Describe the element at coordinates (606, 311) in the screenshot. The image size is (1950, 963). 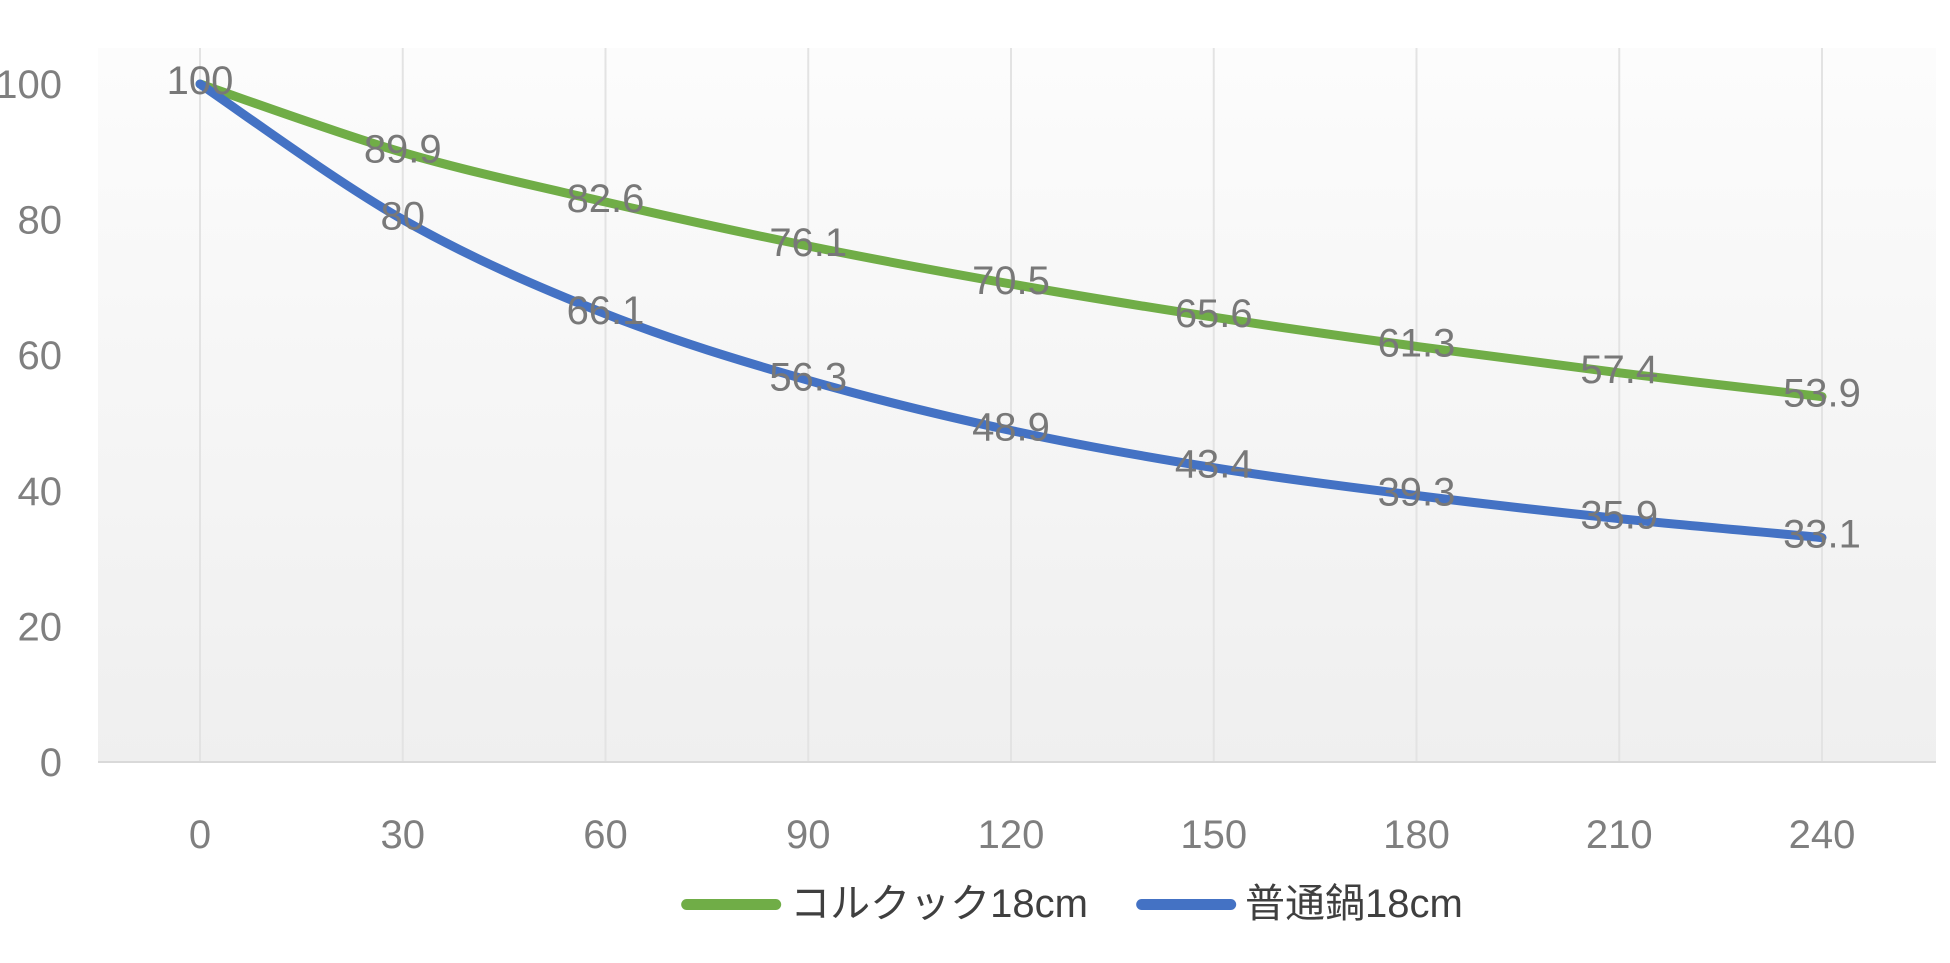
I see `data-label: 66.1` at that location.